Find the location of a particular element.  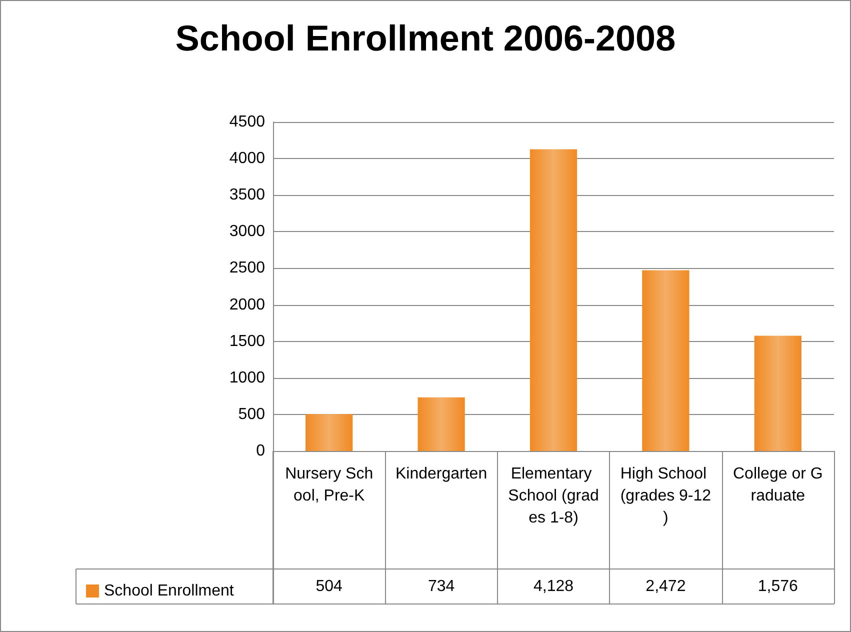

x-tick-label: High School (grades 9-12) is located at coordinates (666, 496).